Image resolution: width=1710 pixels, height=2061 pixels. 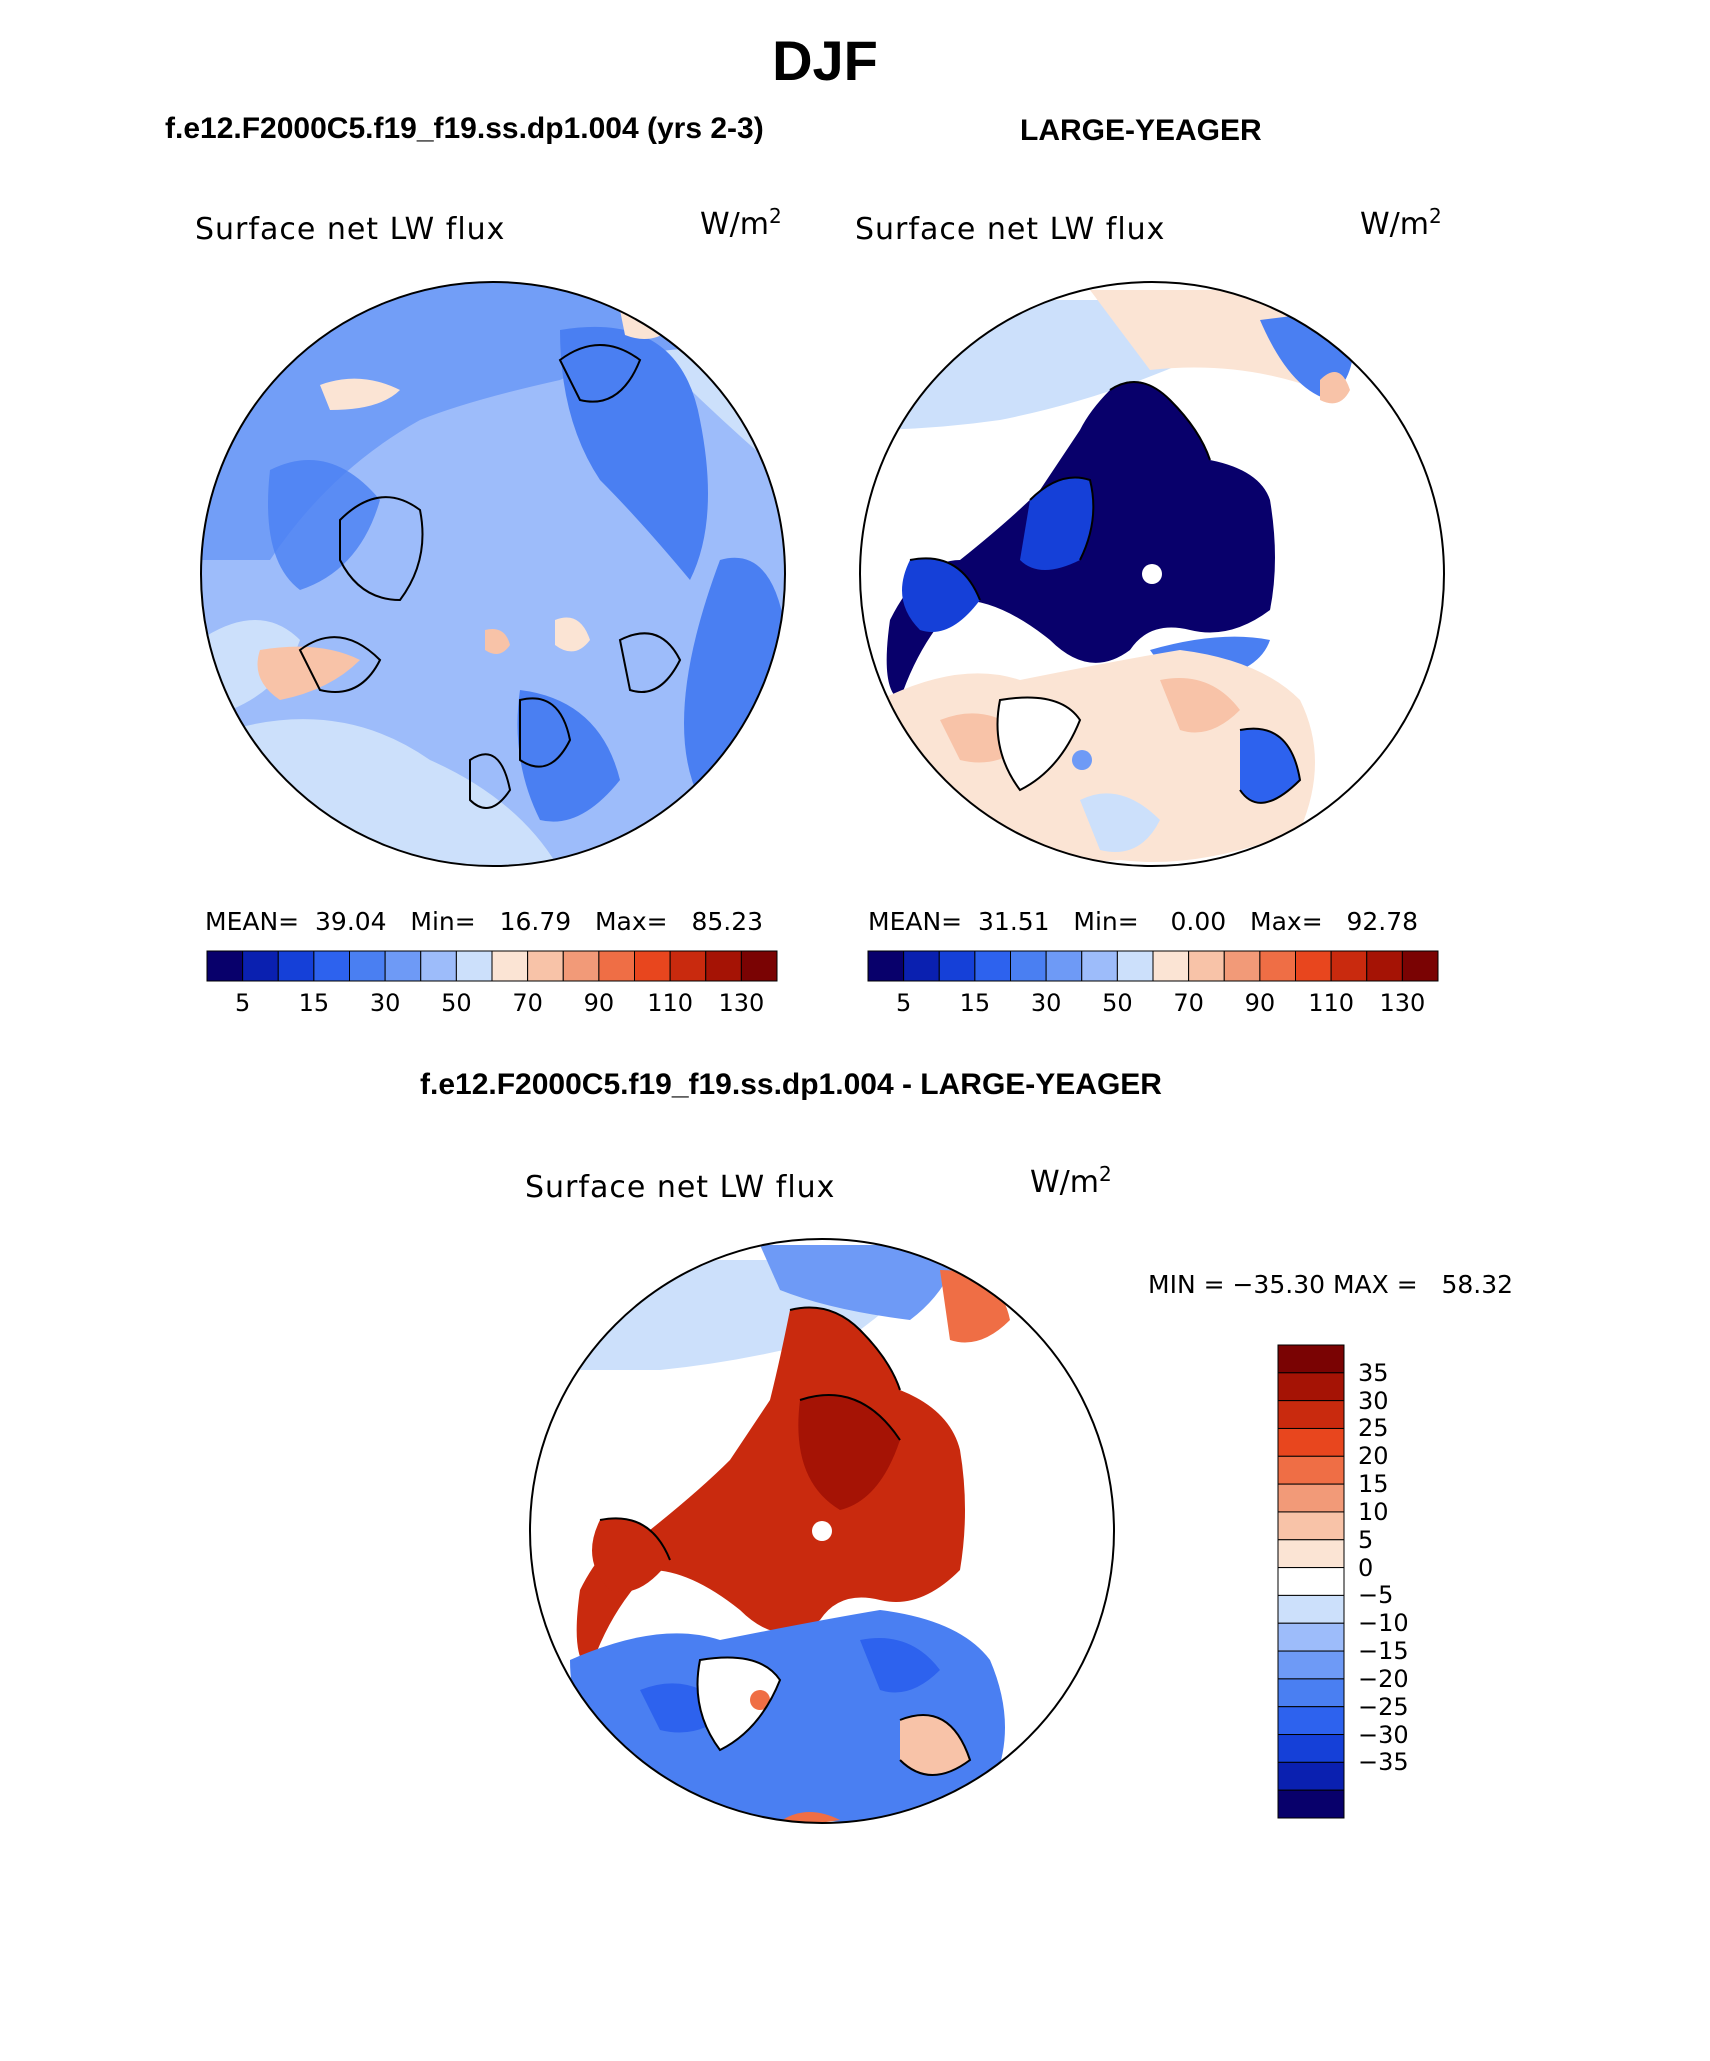 I want to click on colorbar-tick-label: −20, so click(x=1383, y=1678).